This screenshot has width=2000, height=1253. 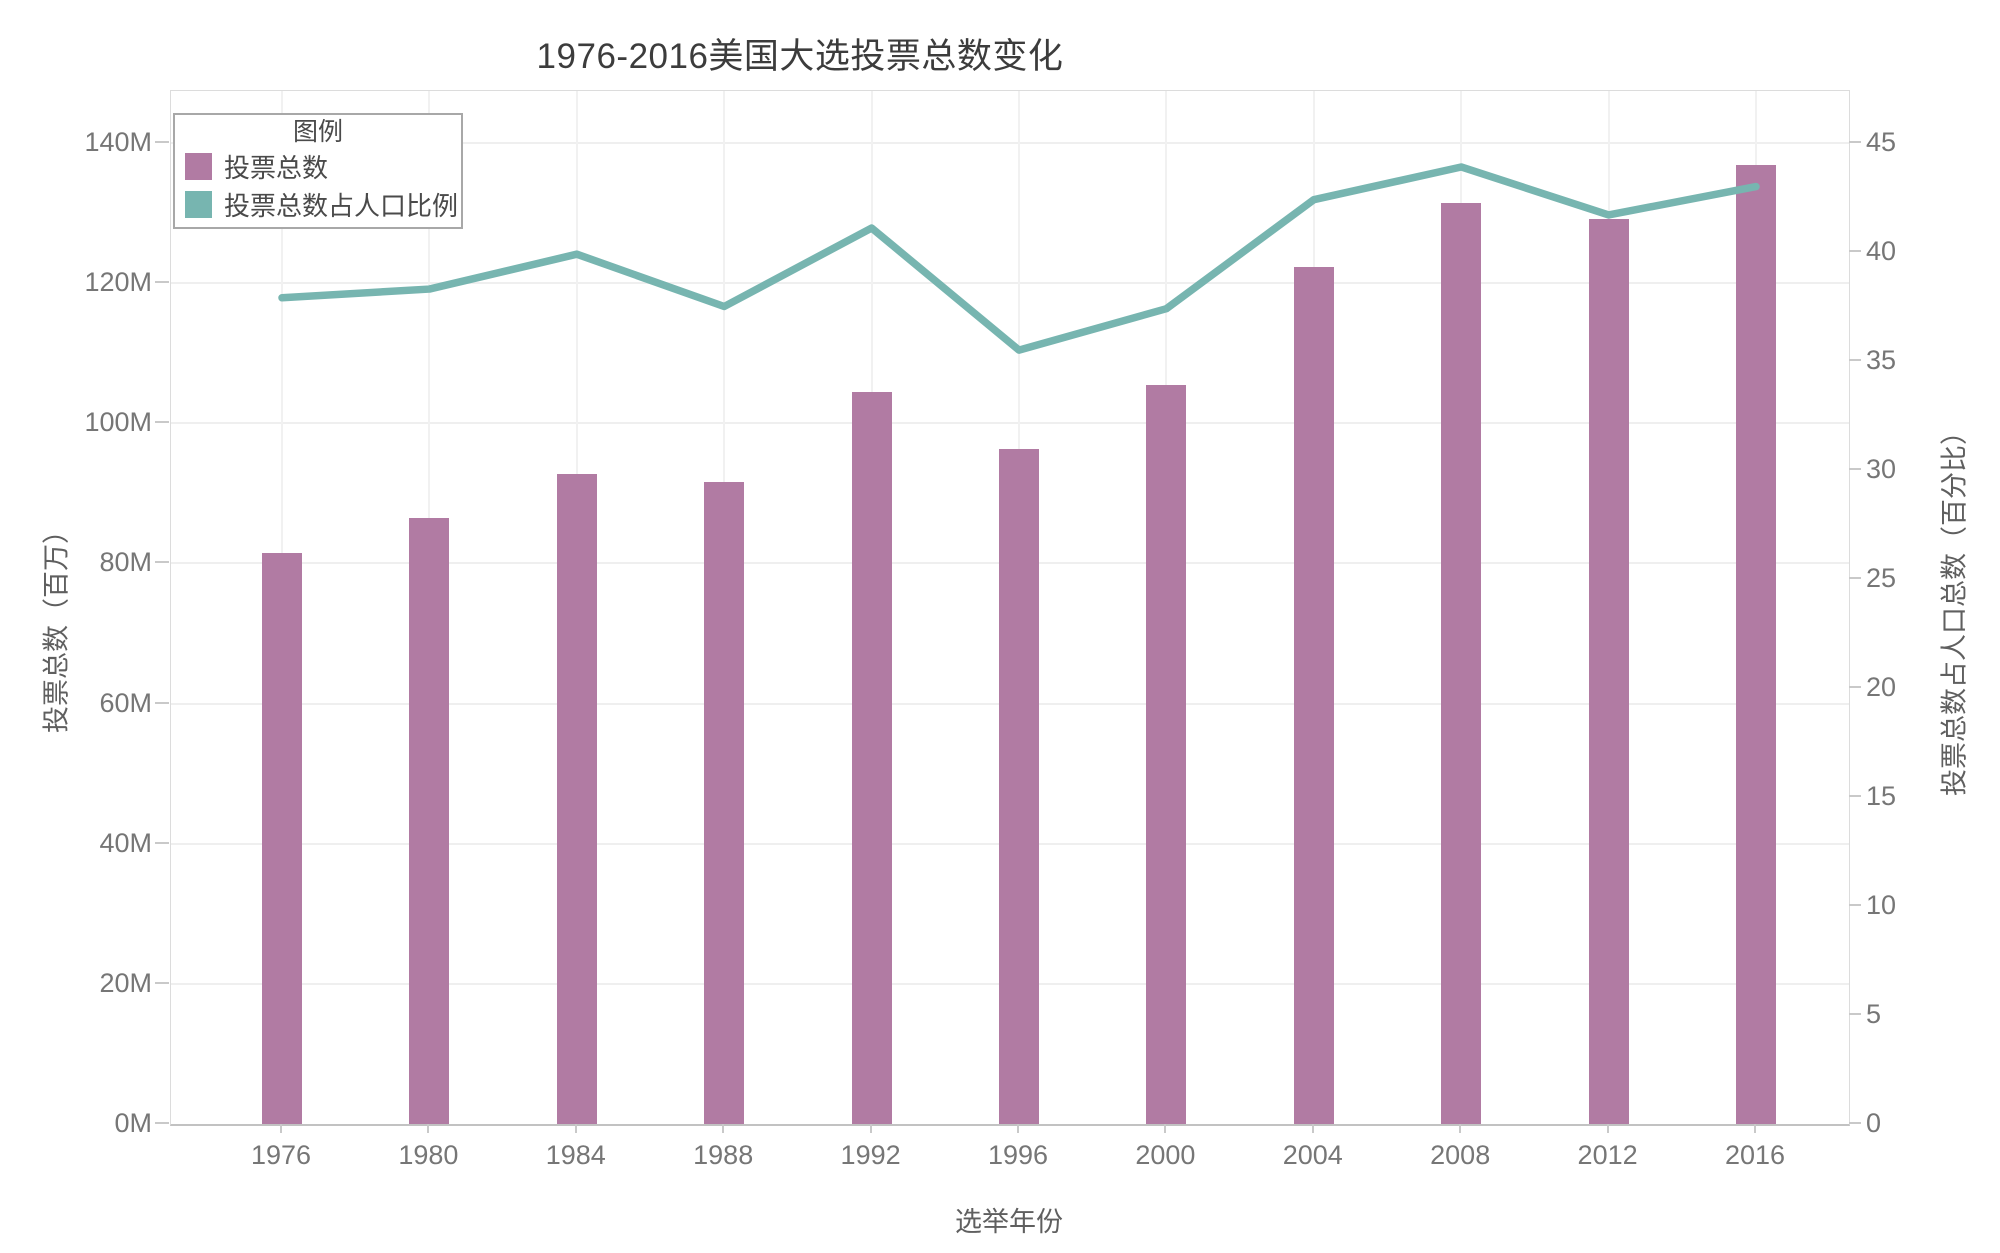 I want to click on x-axis-title: 选举年份, so click(x=1009, y=1222).